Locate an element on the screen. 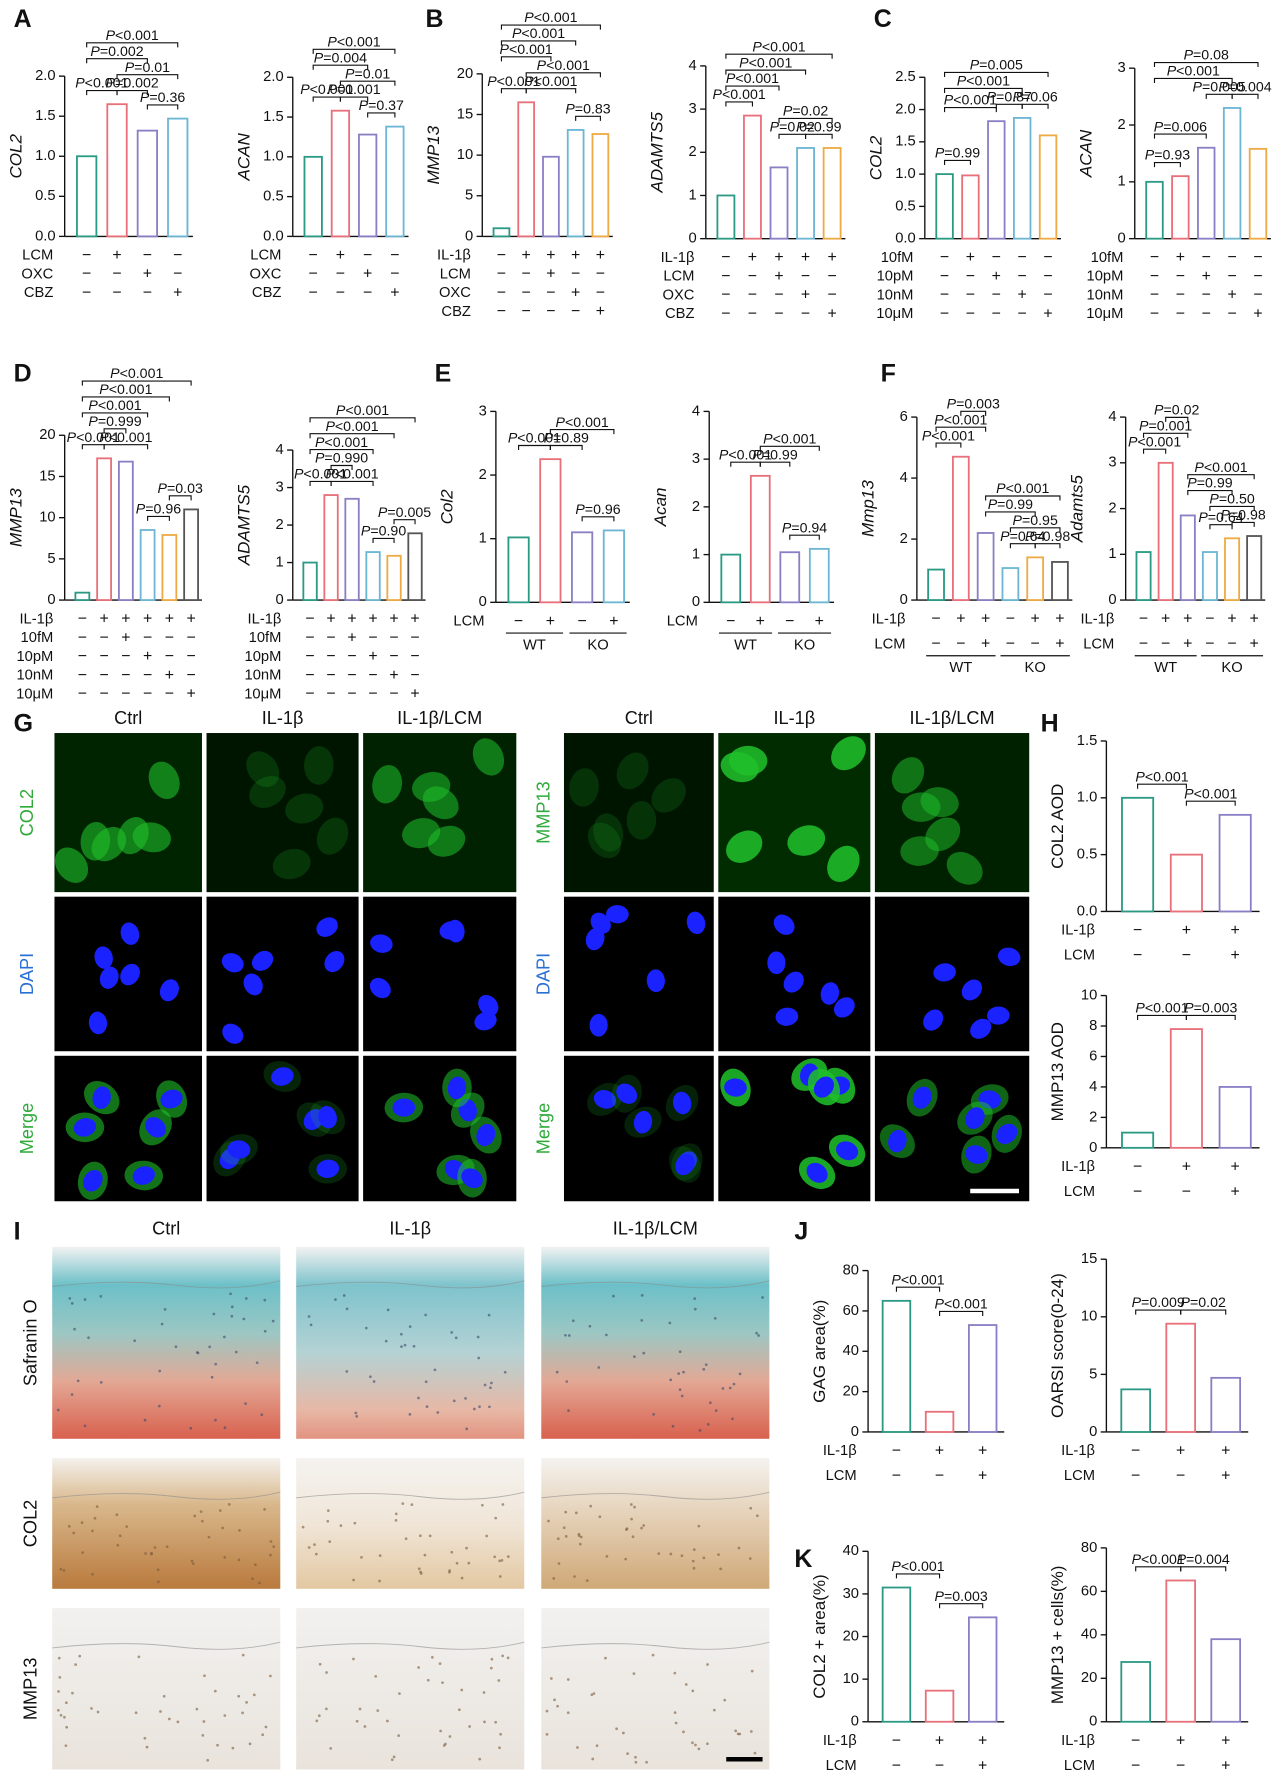 The width and height of the screenshot is (1280, 1782). y-tick-label: 40 is located at coordinates (1089, 1635).